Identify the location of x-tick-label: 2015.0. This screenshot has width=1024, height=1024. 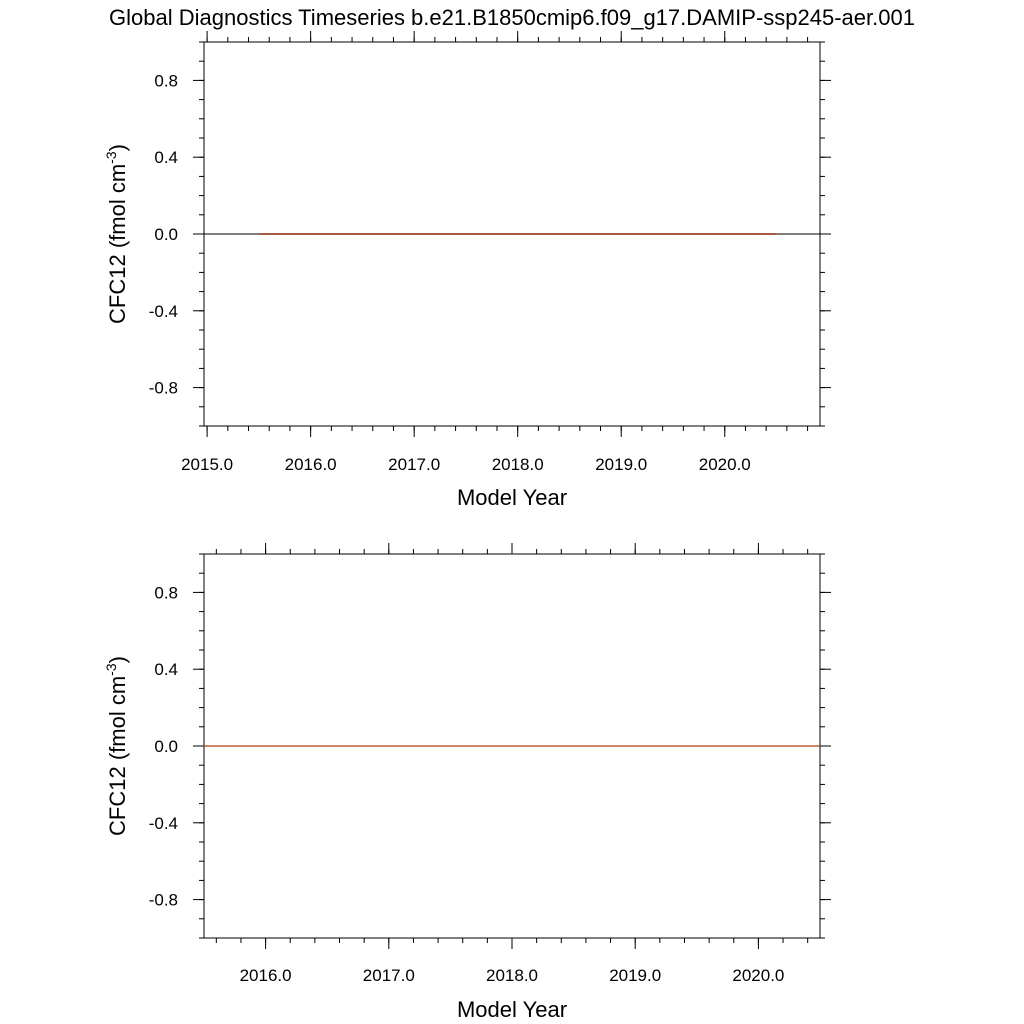
(207, 464).